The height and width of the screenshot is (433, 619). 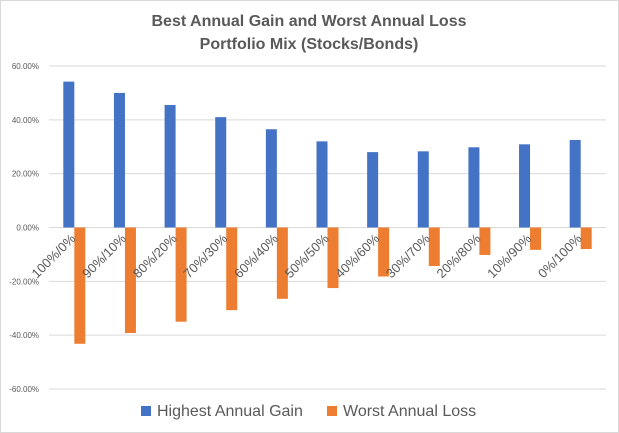 What do you see at coordinates (25, 174) in the screenshot?
I see `y-tick-label: 20.00%` at bounding box center [25, 174].